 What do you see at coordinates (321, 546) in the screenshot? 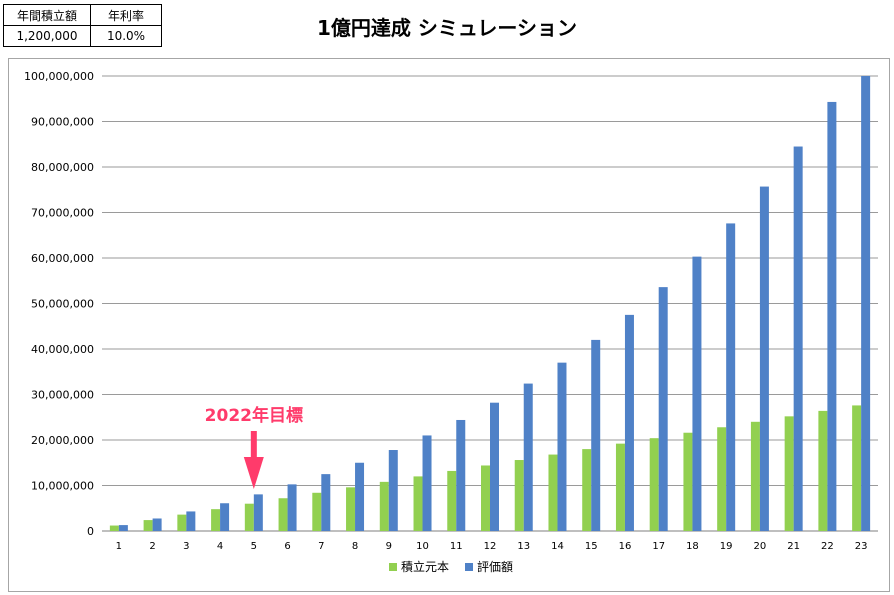
I see `x-tick-label: 7` at bounding box center [321, 546].